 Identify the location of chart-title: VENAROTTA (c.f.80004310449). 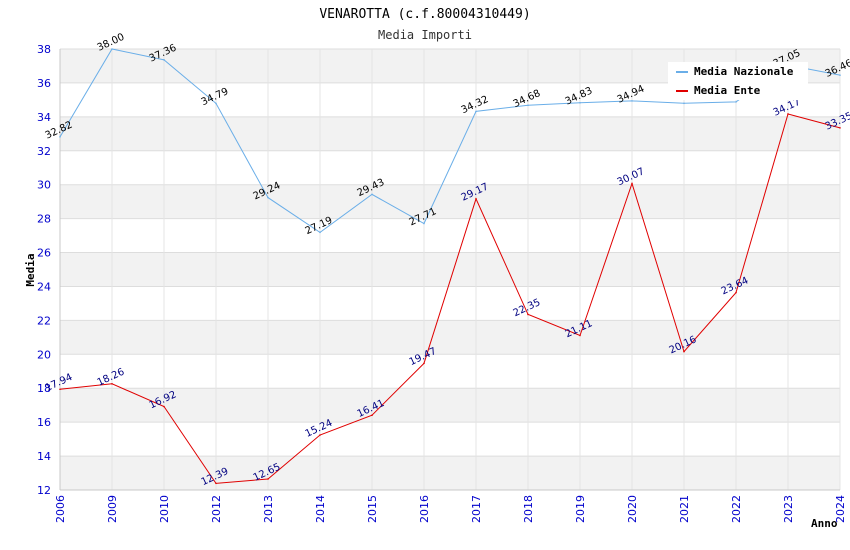
(424, 14).